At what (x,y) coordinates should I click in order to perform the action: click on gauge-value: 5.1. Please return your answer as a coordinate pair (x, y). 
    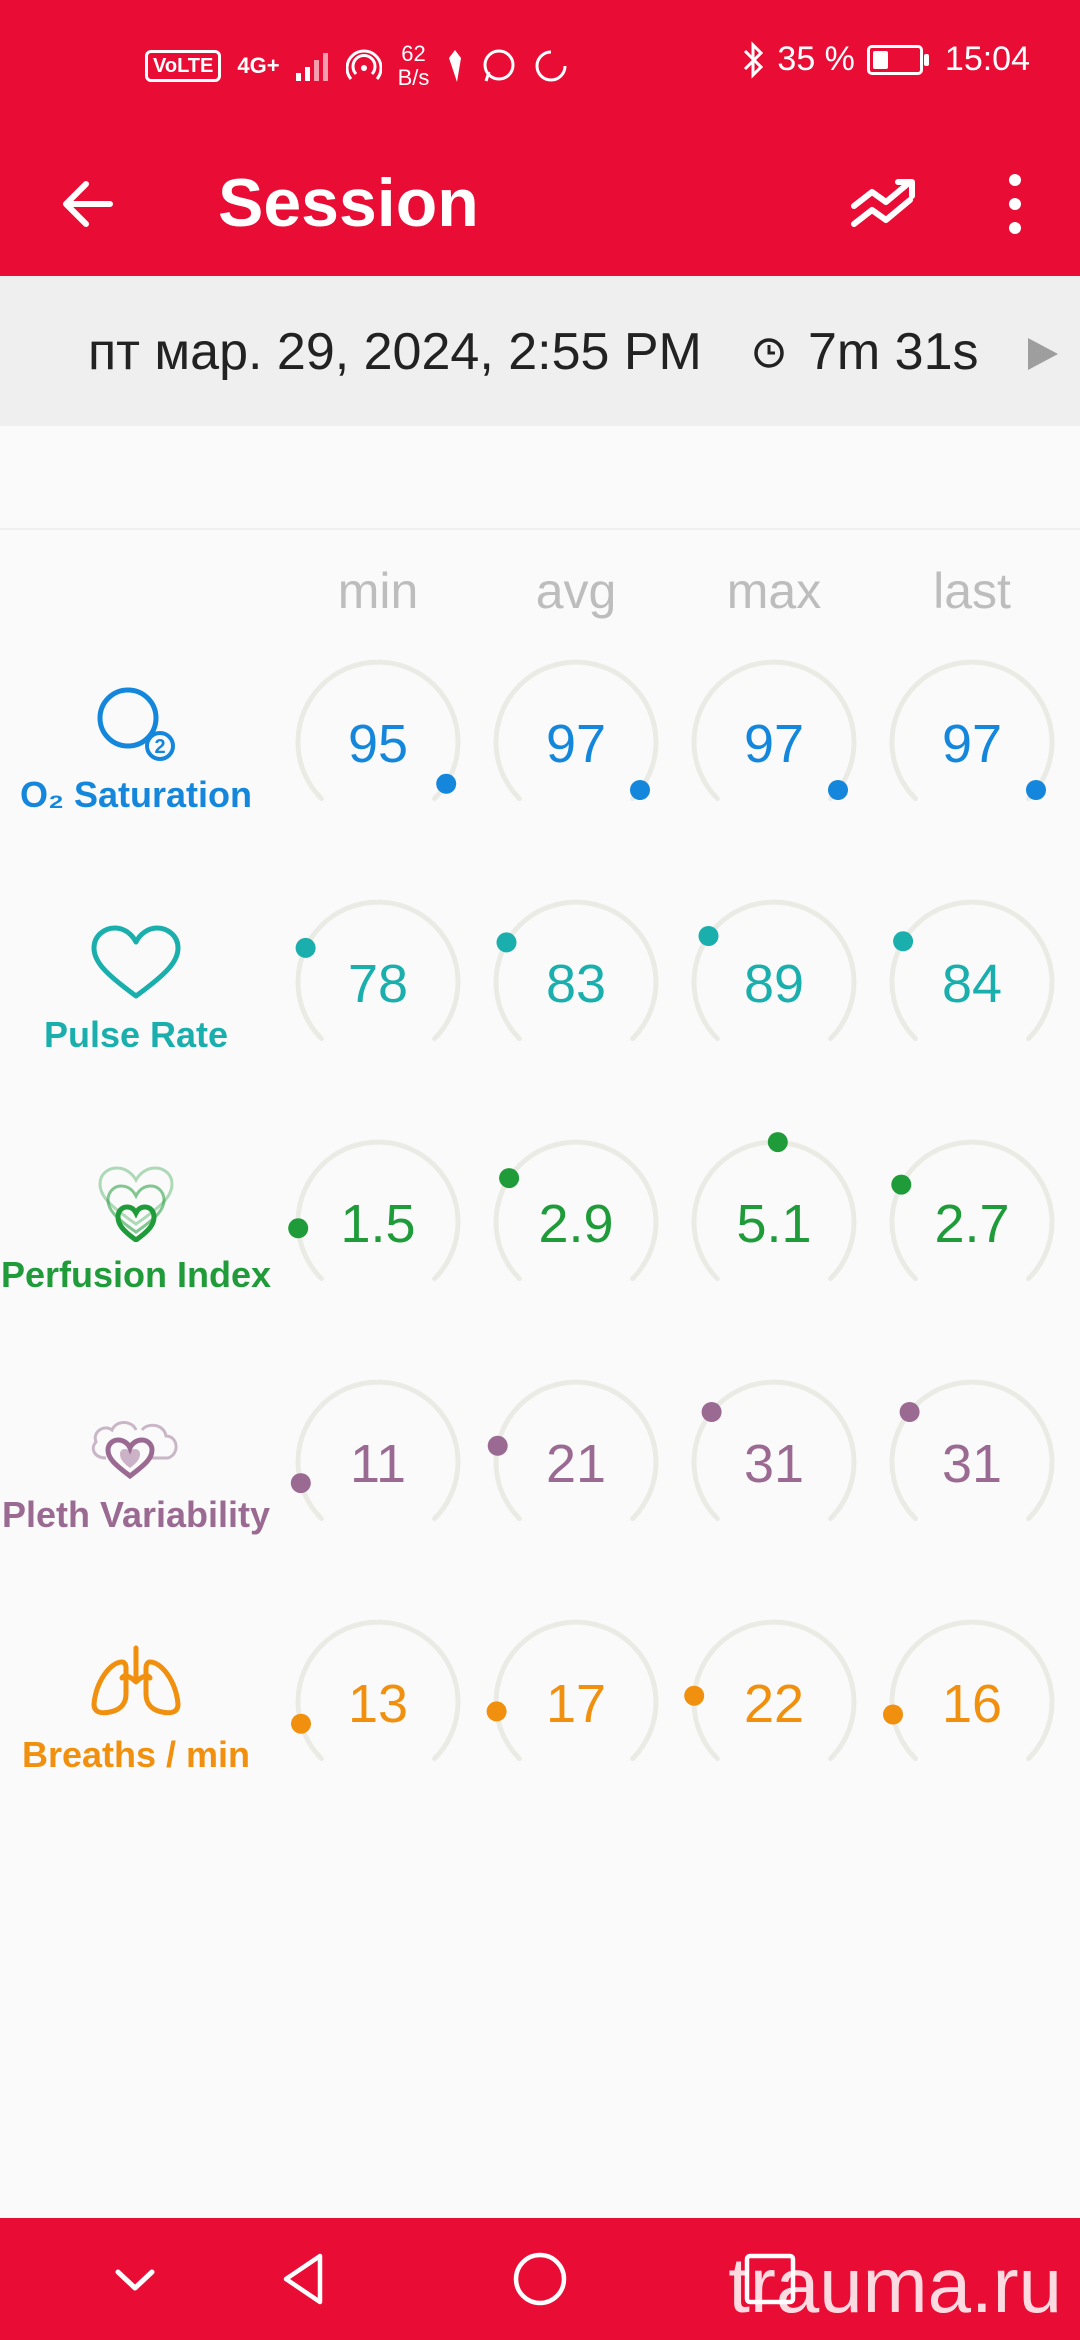
    Looking at the image, I should click on (774, 1224).